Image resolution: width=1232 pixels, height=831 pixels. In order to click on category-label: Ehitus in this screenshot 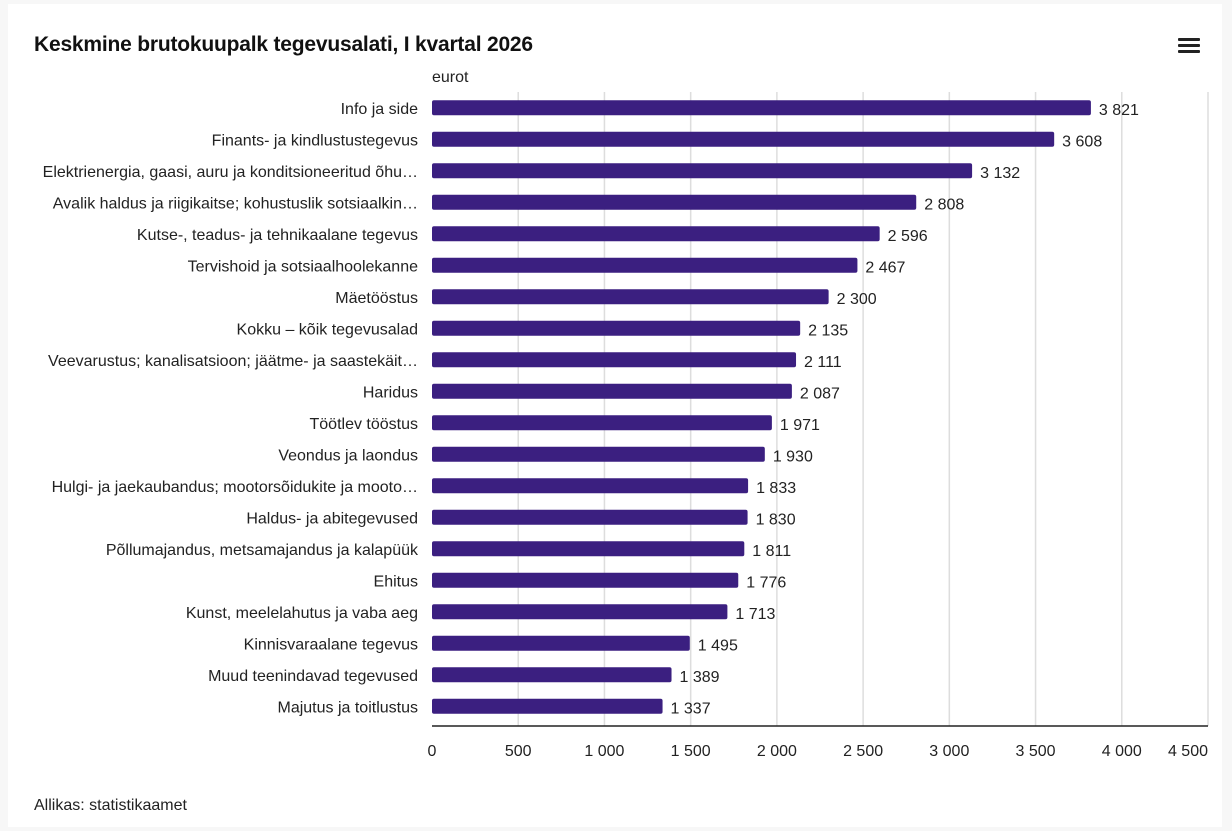, I will do `click(396, 581)`.